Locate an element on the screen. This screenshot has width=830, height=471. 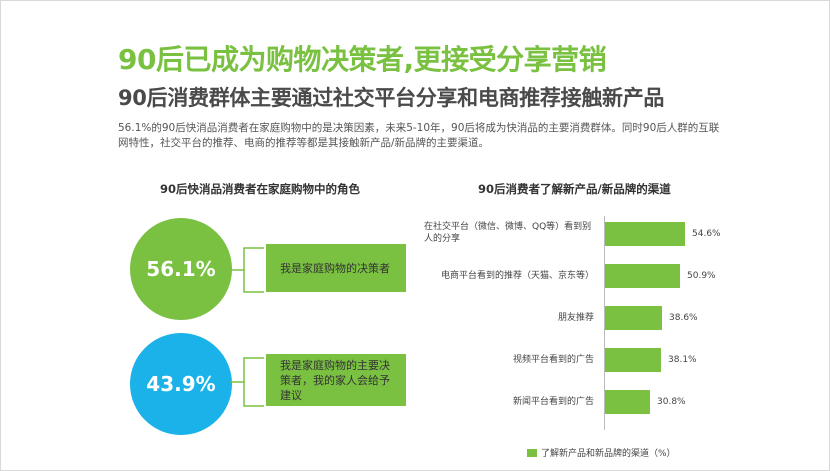
co-decision-callout: 我是家庭购物的主要决策者，我的家人会给予建议 is located at coordinates (336, 380).